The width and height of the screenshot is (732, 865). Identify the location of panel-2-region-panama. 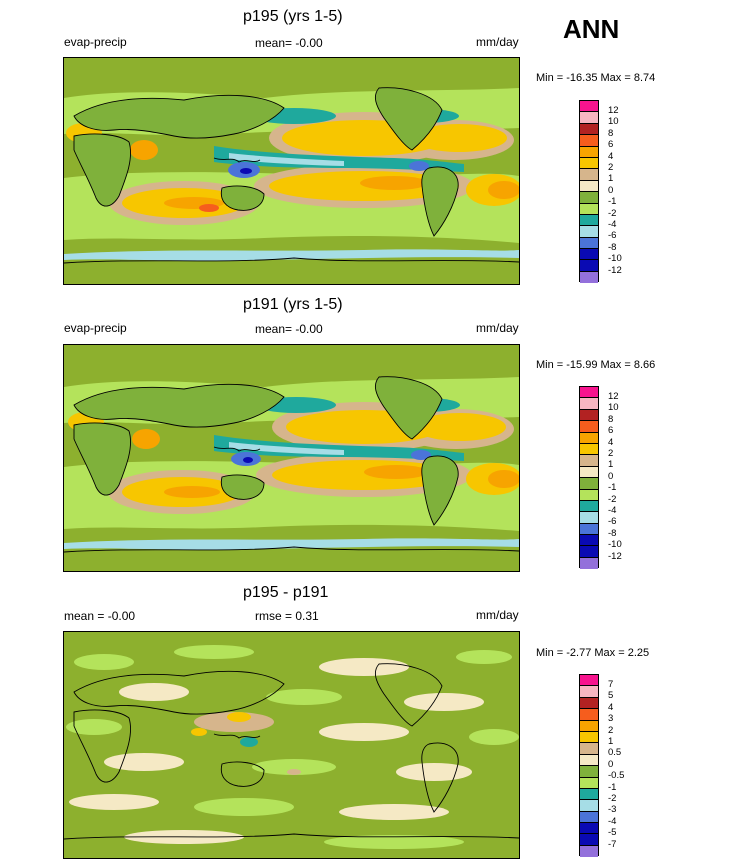
(421, 455).